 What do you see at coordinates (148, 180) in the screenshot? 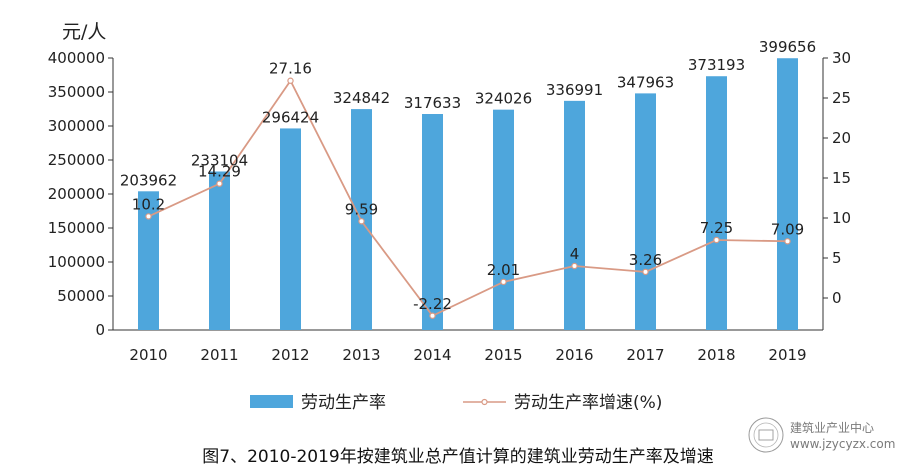
I see `bar-value-label: 203962` at bounding box center [148, 180].